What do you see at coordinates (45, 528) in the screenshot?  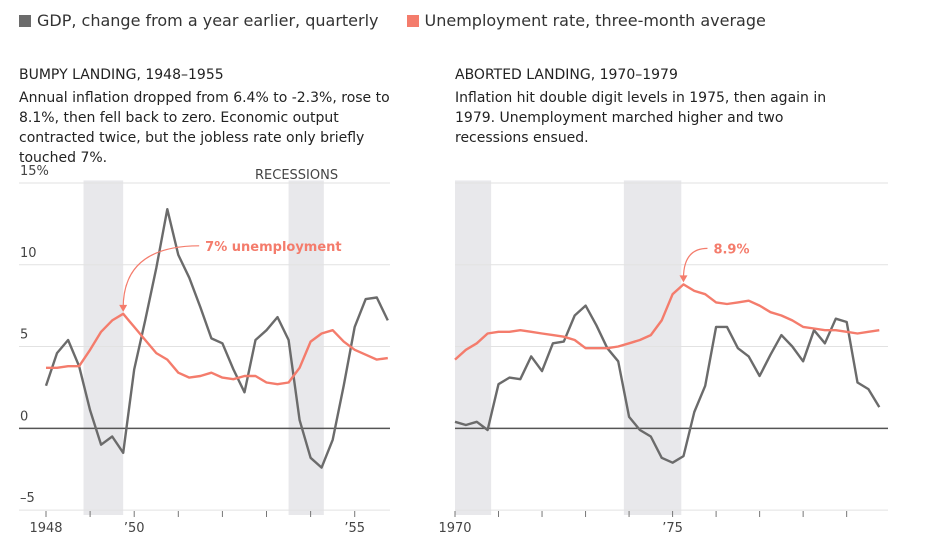 I see `x-tick-label: 1948` at bounding box center [45, 528].